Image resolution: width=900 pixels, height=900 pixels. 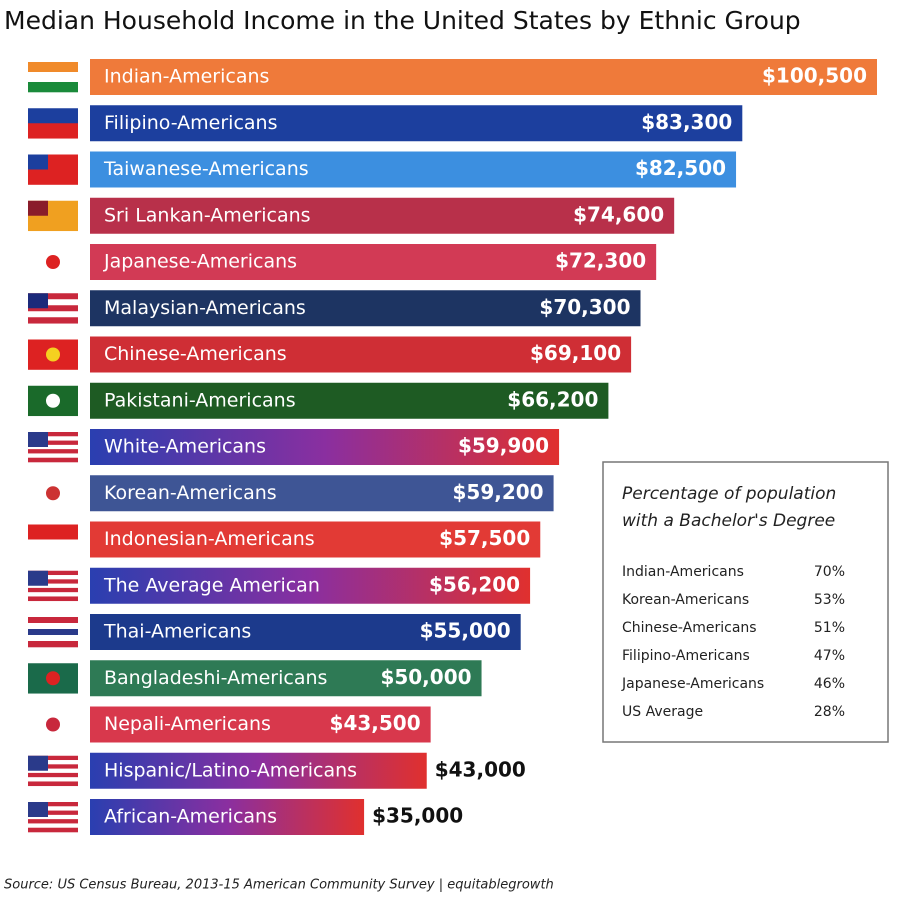 I want to click on bar-label: The Average American, so click(x=211, y=585).